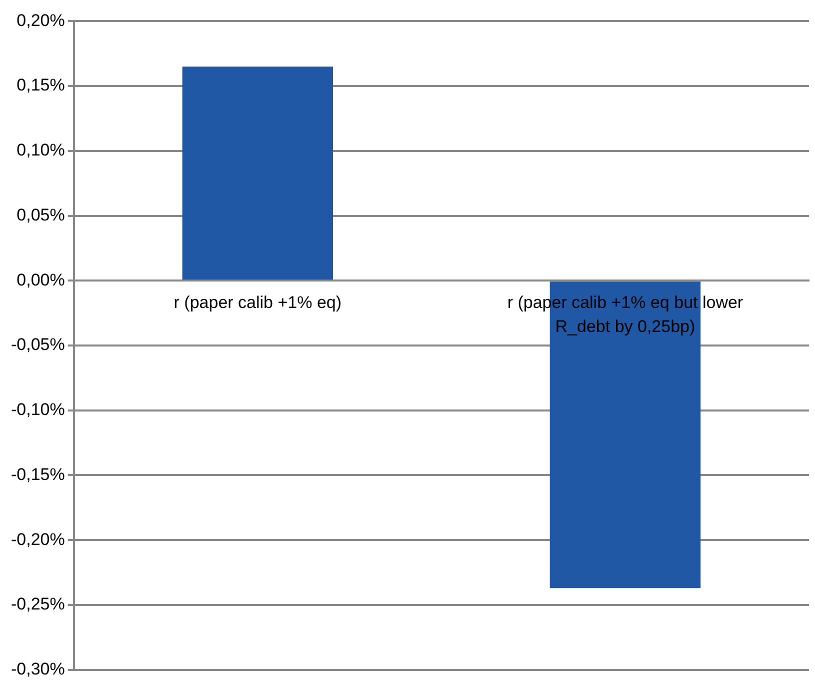 This screenshot has width=815, height=683. Describe the element at coordinates (40, 280) in the screenshot. I see `y-tick-label: 0,00%` at that location.